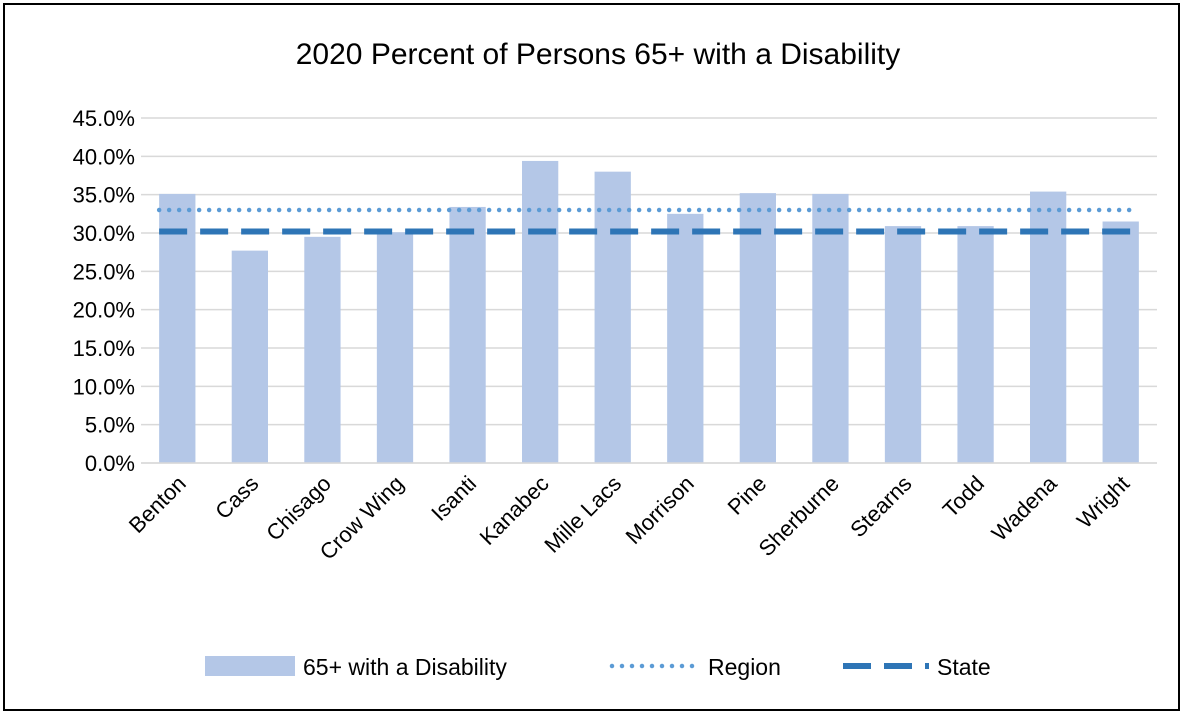 The image size is (1187, 715). I want to click on bar-cass, so click(249, 356).